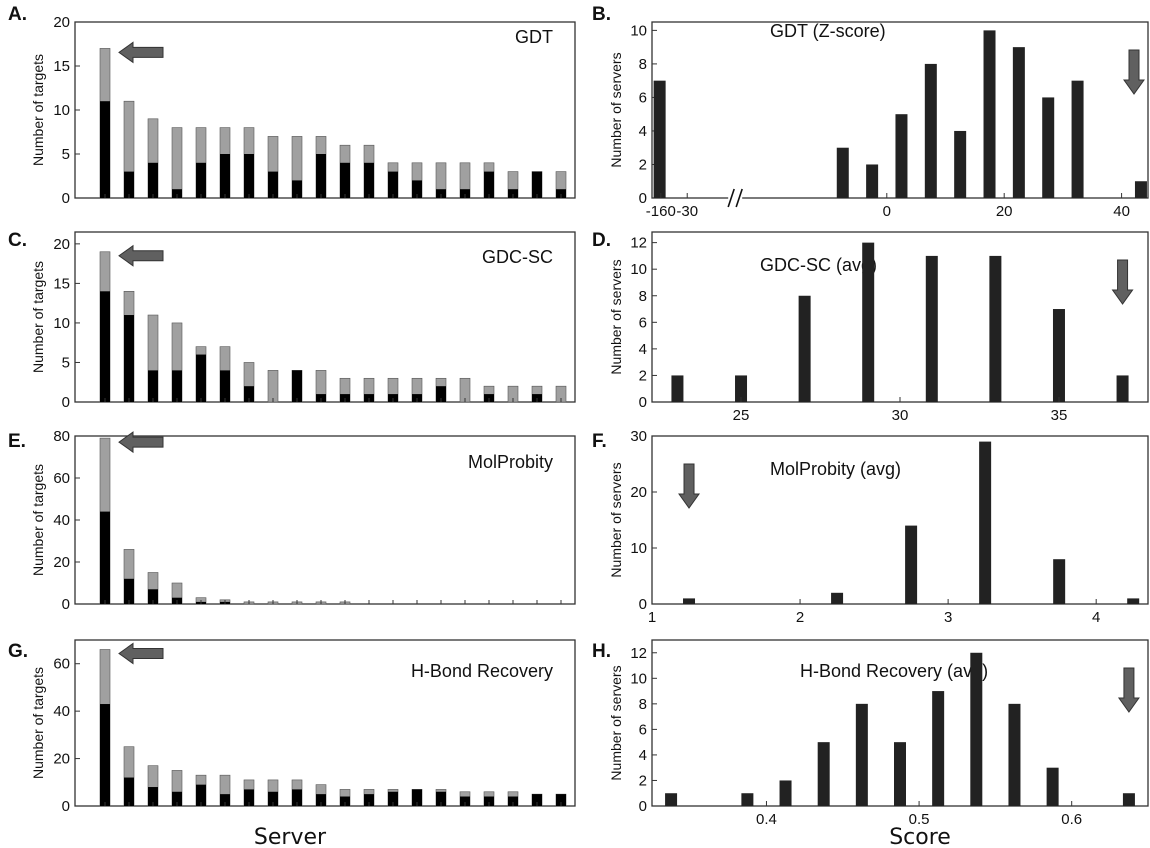 Image resolution: width=1150 pixels, height=848 pixels. I want to click on panel-d-xtick-label-0: 25, so click(741, 415).